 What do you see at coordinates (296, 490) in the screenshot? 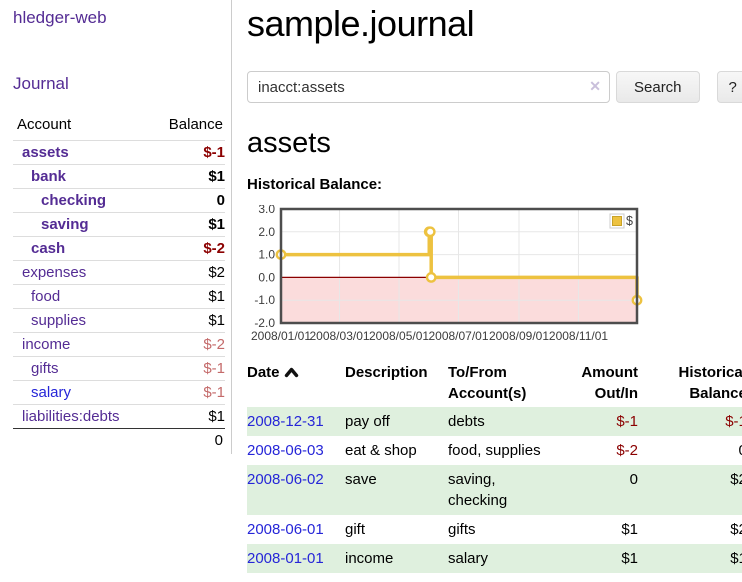
I see `transaction-date-cell: 2008-06-02` at bounding box center [296, 490].